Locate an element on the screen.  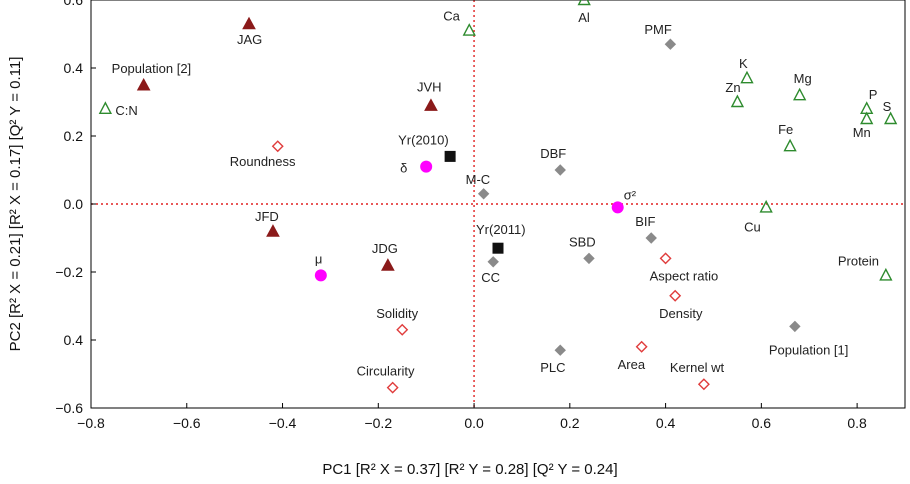
y-tick-label: 0.2 is located at coordinates (74, 136).